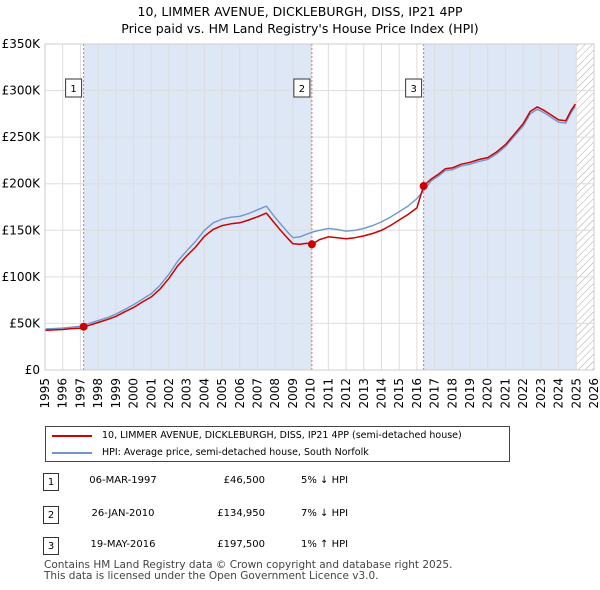 The height and width of the screenshot is (590, 600). What do you see at coordinates (22, 230) in the screenshot?
I see `y-tick-label: £150K` at bounding box center [22, 230].